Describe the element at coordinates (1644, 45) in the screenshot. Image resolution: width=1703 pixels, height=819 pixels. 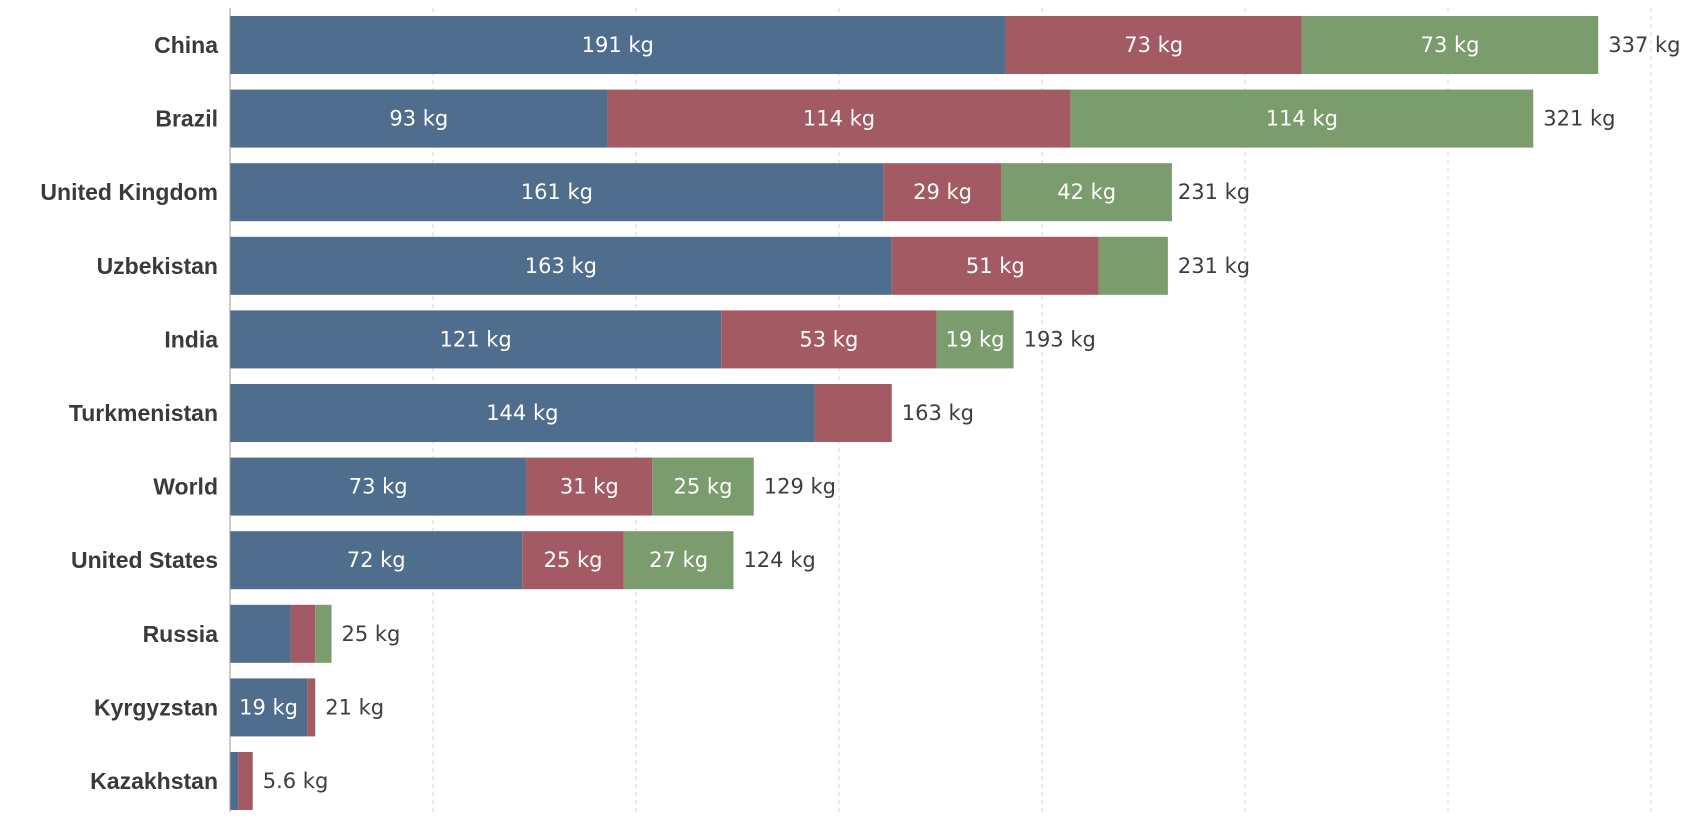
I see `total-value-label: 337 kg` at that location.